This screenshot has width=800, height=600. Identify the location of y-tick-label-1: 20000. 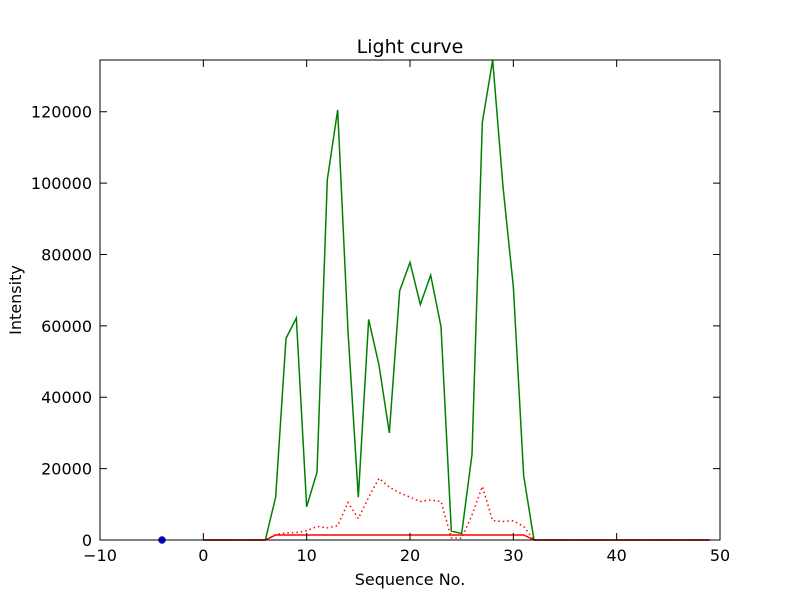
(66, 469).